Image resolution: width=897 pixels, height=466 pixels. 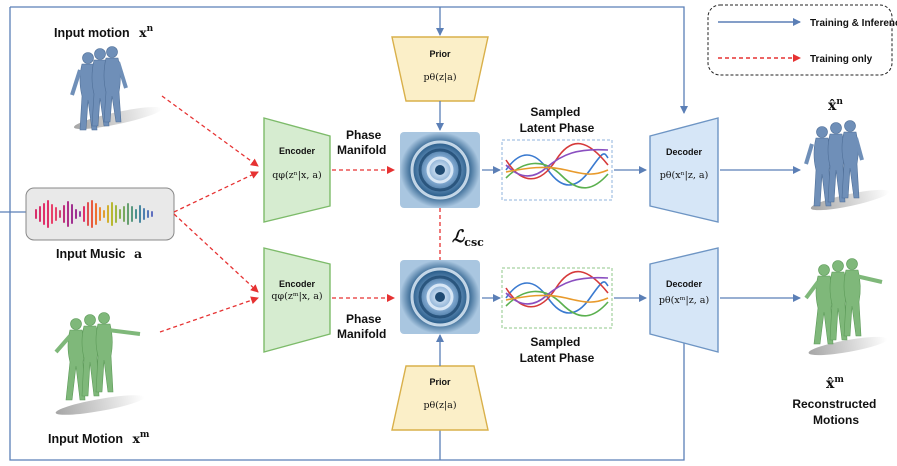 What do you see at coordinates (760, 234) in the screenshot?
I see `decoder-to-output-arrows` at bounding box center [760, 234].